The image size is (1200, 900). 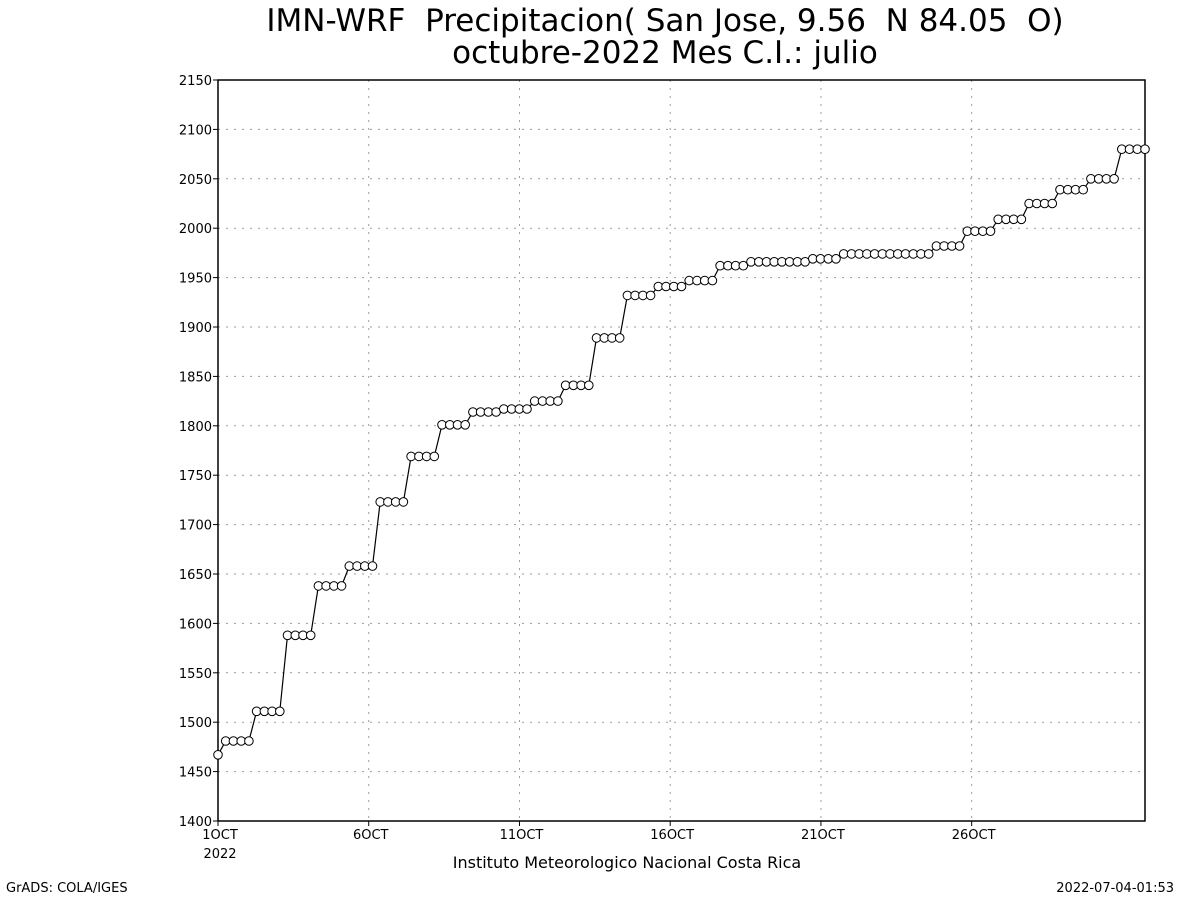 I want to click on y-tick-label: 1400, so click(x=195, y=822).